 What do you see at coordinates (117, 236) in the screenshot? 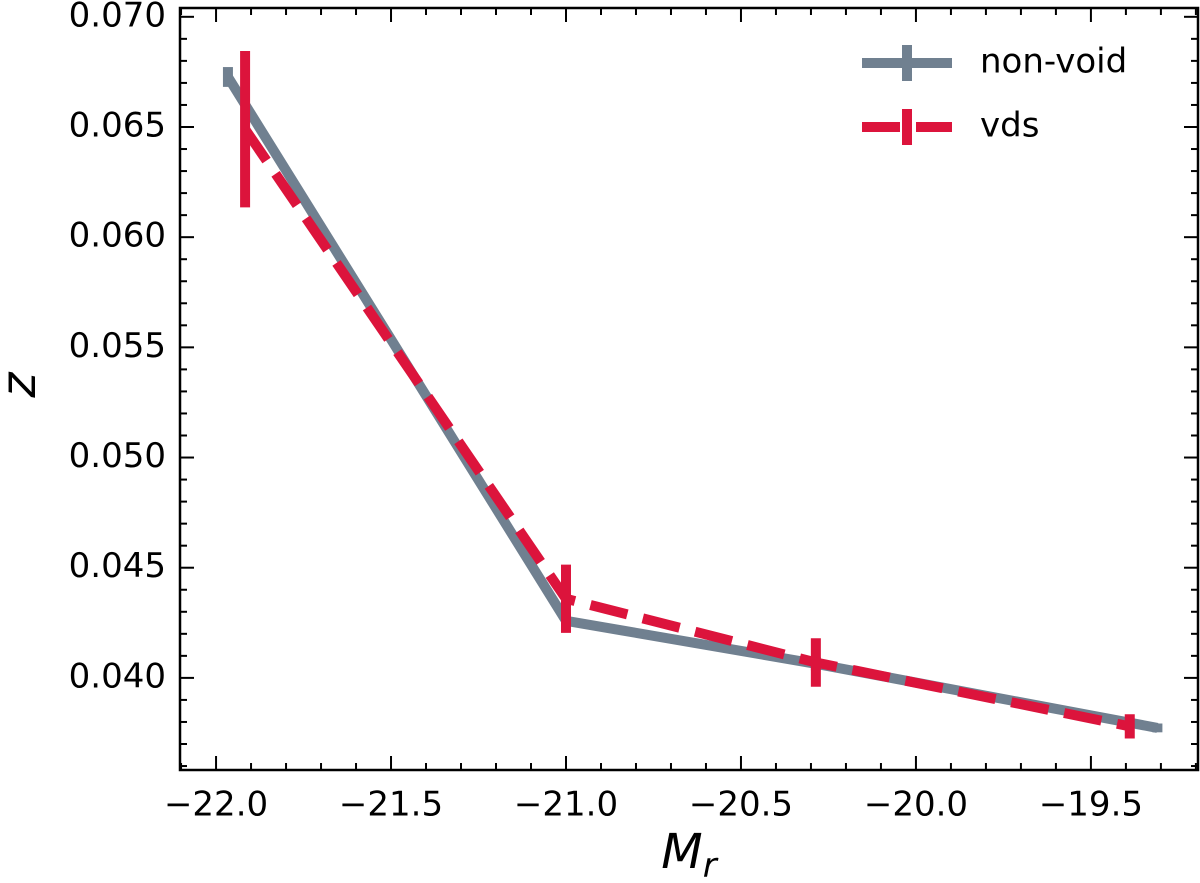
I see `y-tick-label: 0.060` at bounding box center [117, 236].